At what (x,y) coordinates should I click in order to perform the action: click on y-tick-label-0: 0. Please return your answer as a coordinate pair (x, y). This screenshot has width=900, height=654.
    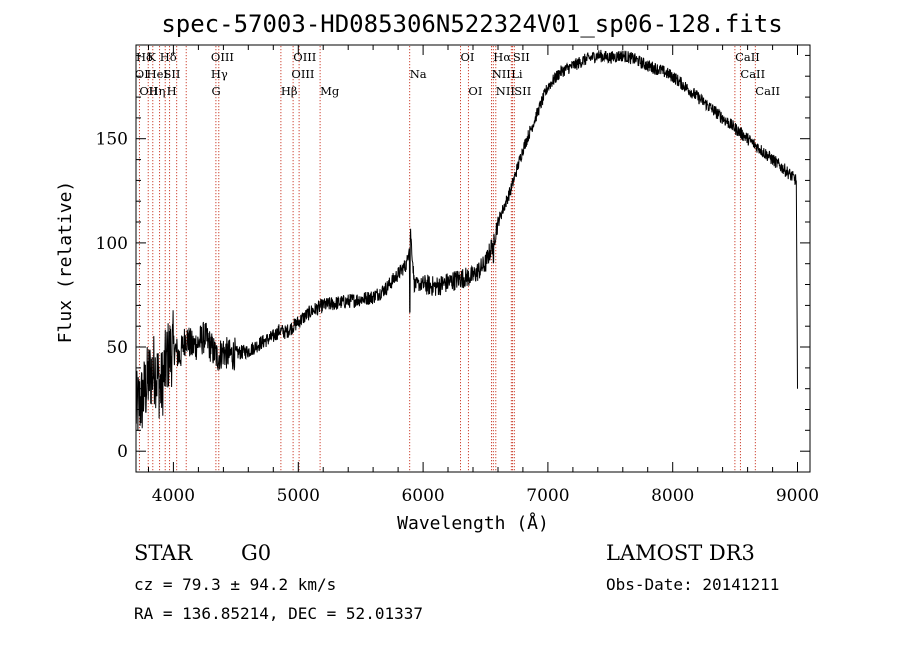
    Looking at the image, I should click on (122, 452).